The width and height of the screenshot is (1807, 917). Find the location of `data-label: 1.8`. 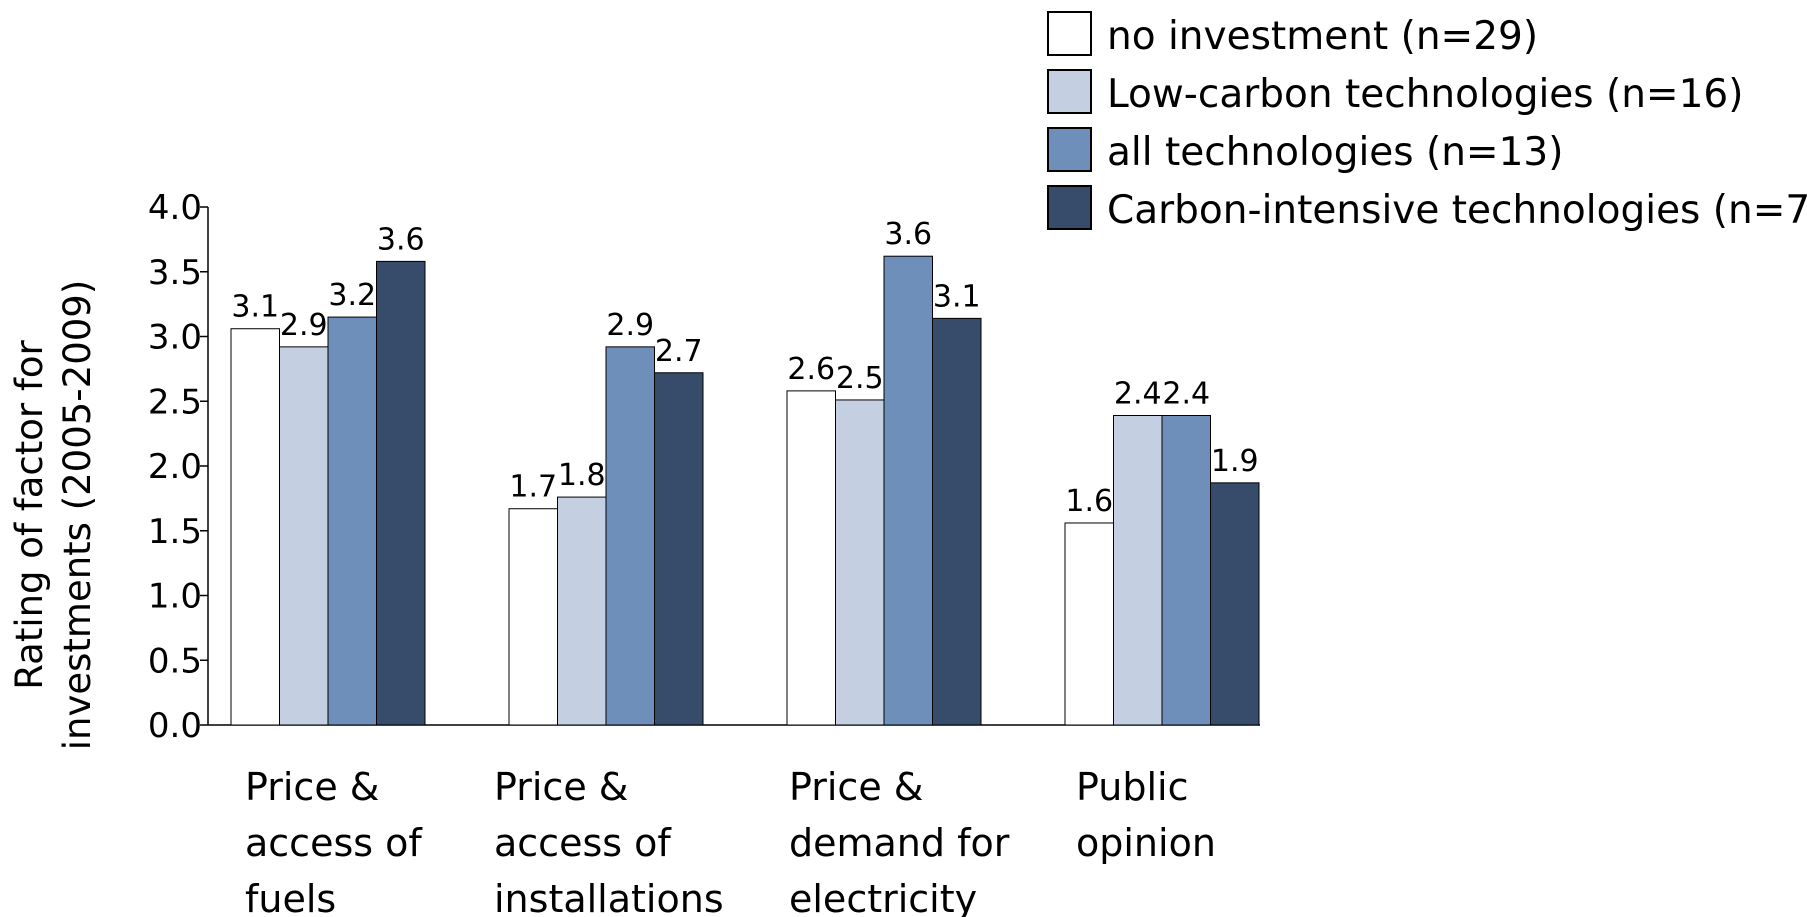

data-label: 1.8 is located at coordinates (582, 475).